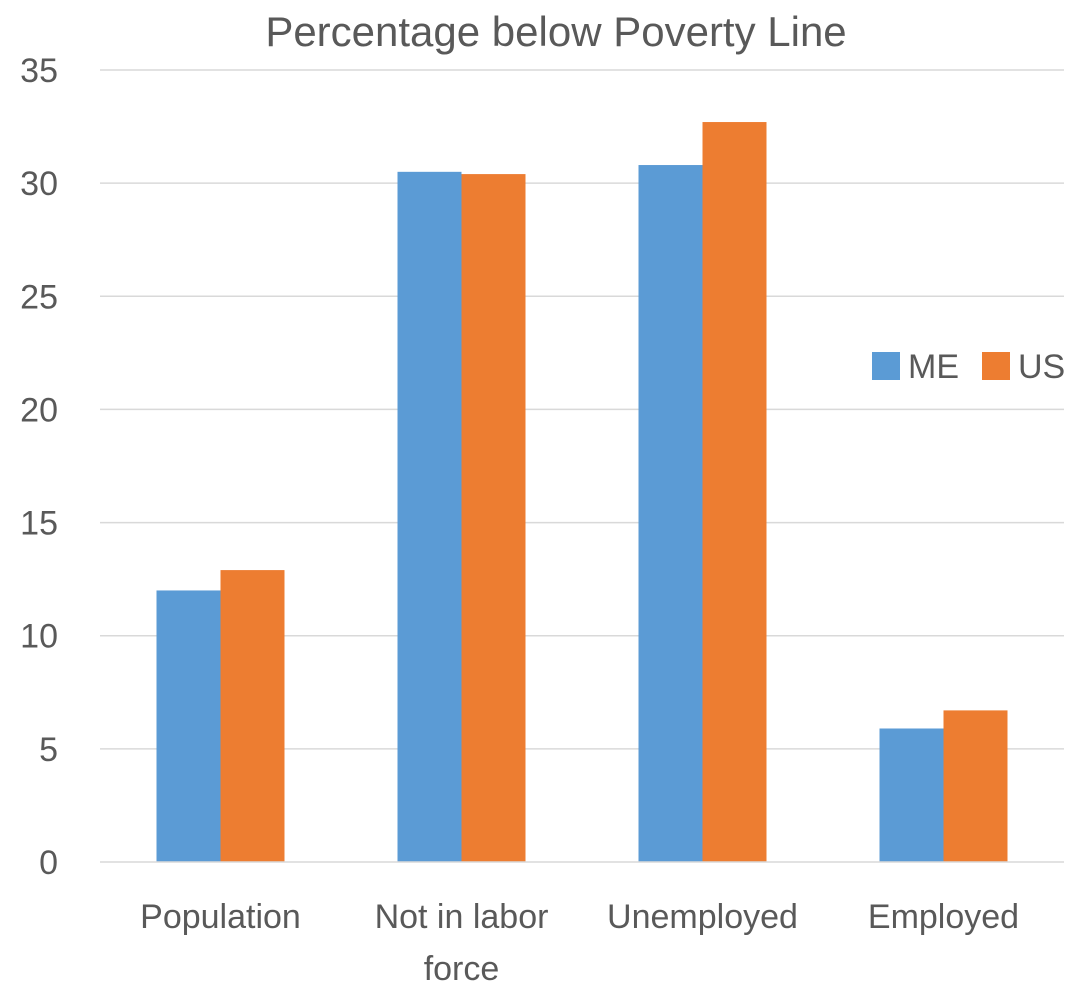 The height and width of the screenshot is (986, 1076). What do you see at coordinates (996, 366) in the screenshot?
I see `legend-swatch-us` at bounding box center [996, 366].